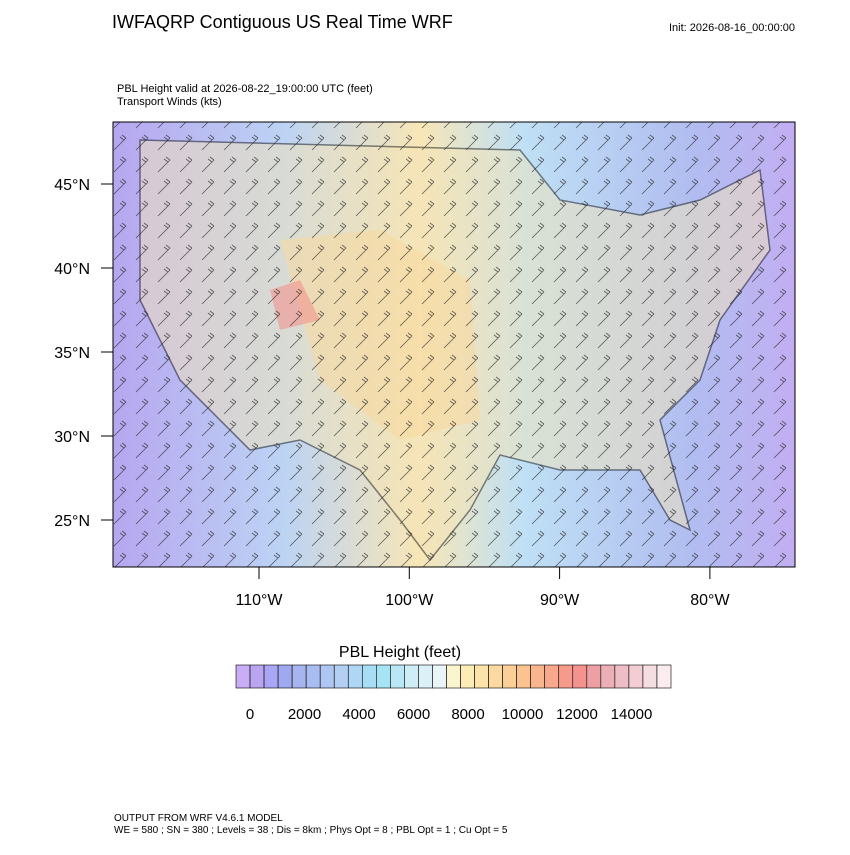 The width and height of the screenshot is (850, 855). I want to click on lon-label: 90°W, so click(560, 600).